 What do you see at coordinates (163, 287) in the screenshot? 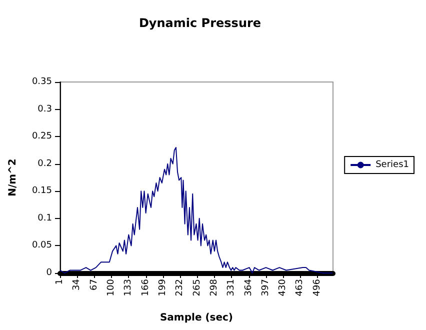
I see `x-tick-label: 199` at bounding box center [163, 287].